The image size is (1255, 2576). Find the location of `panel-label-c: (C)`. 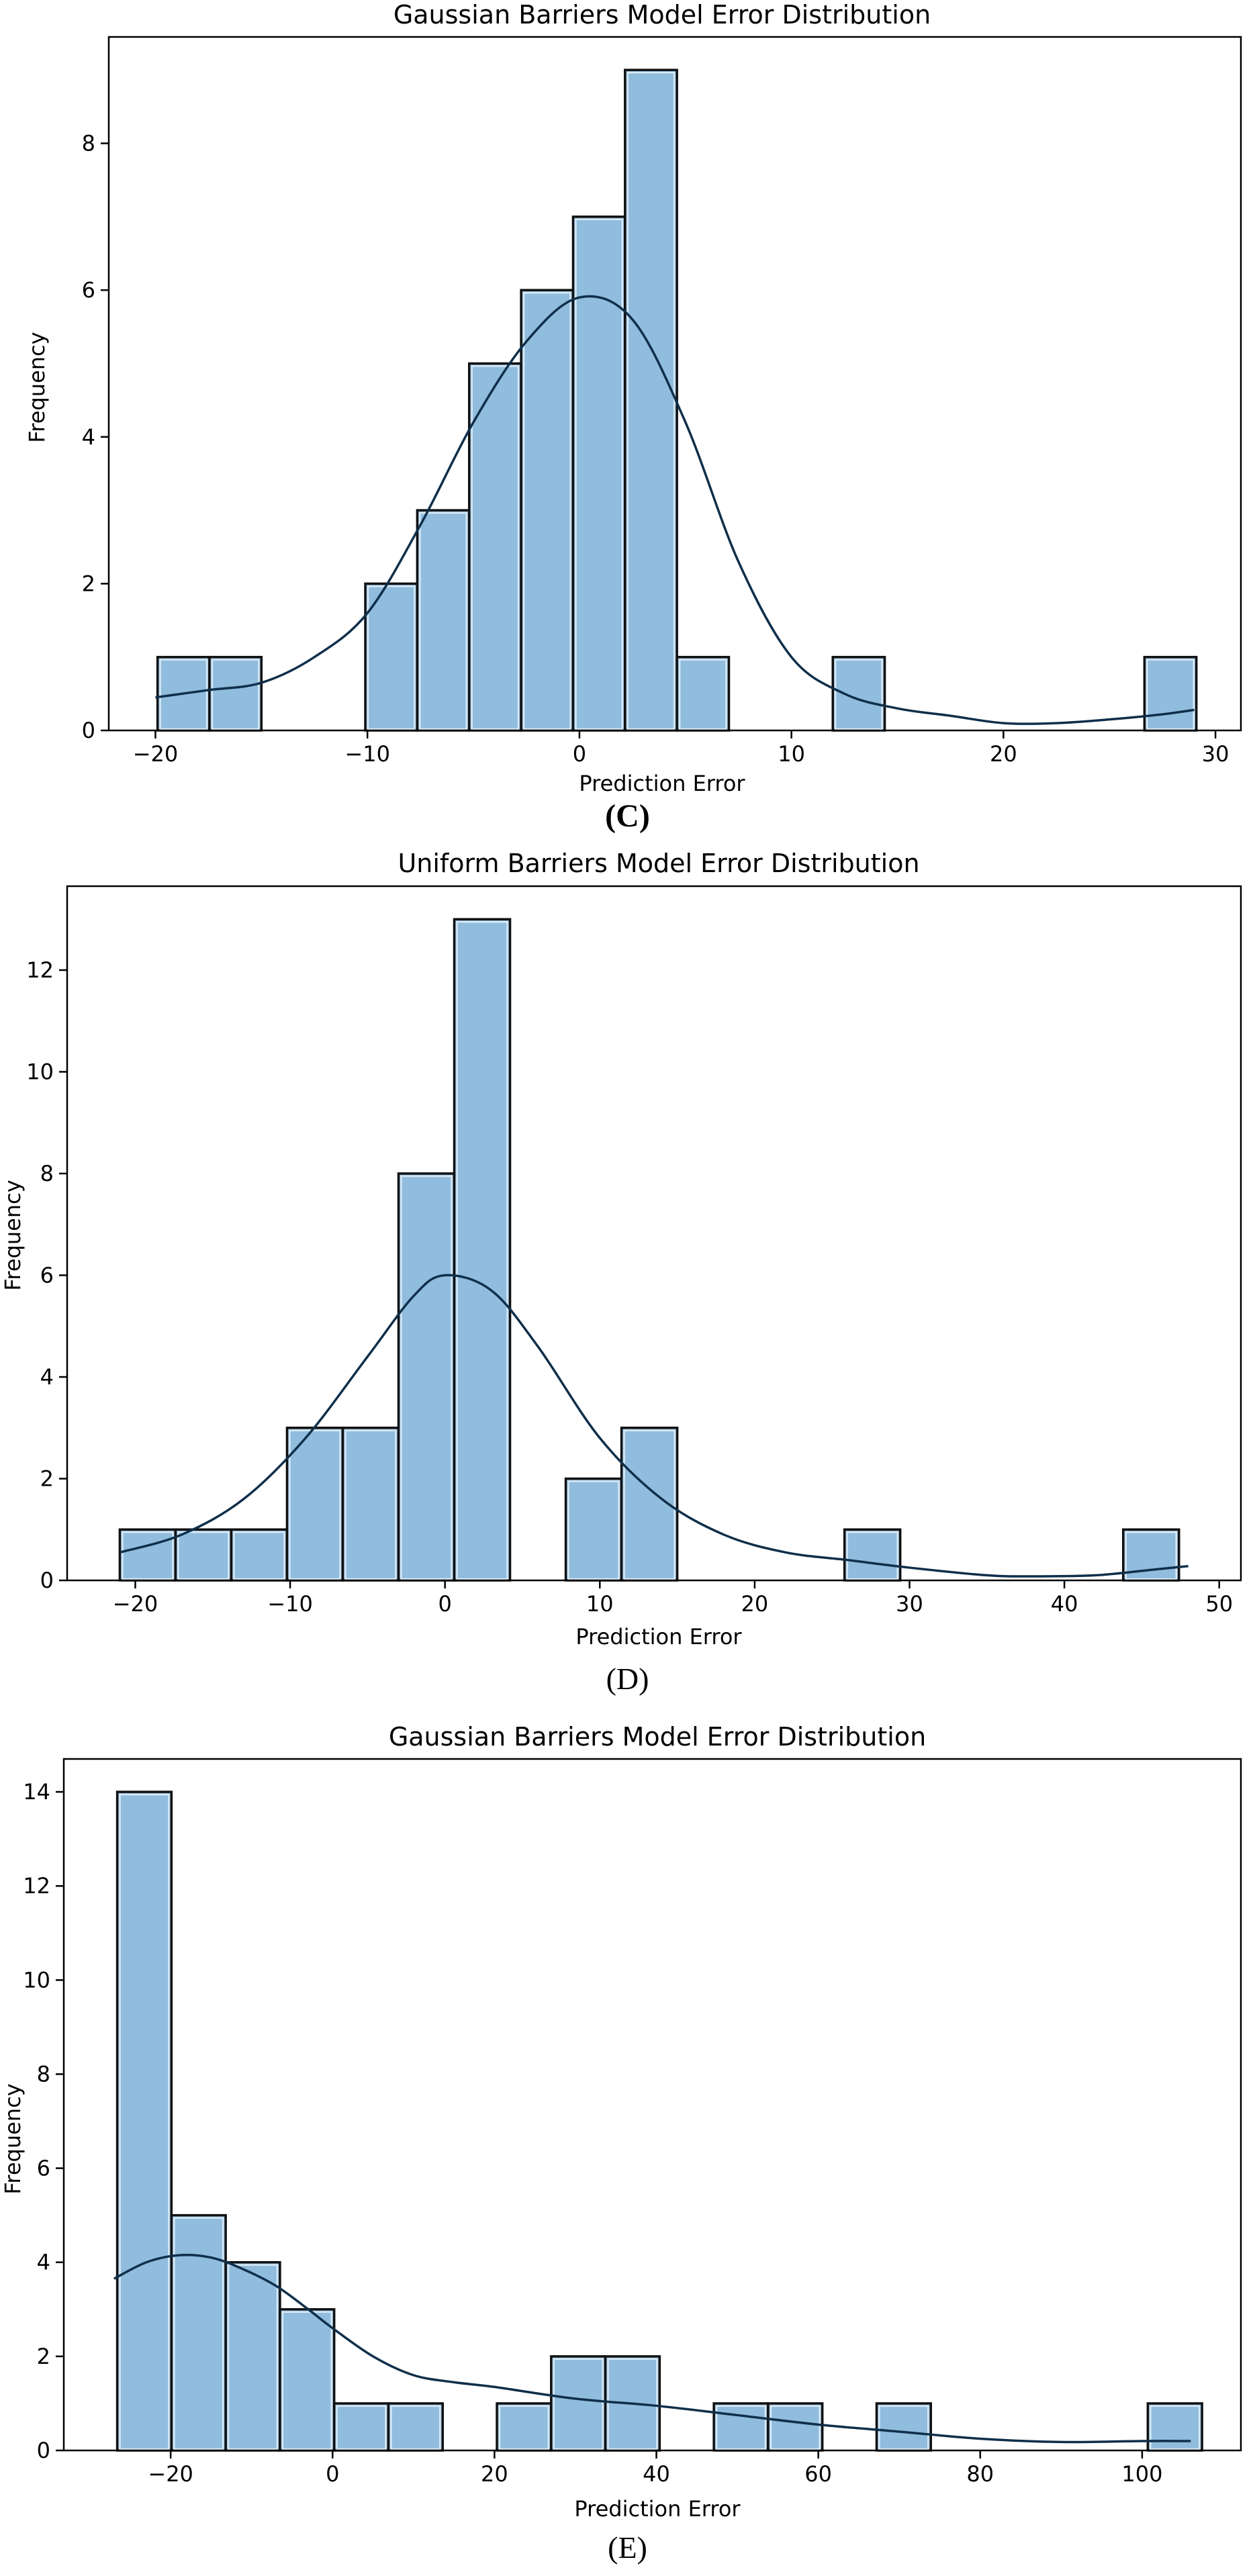

panel-label-c: (C) is located at coordinates (628, 816).